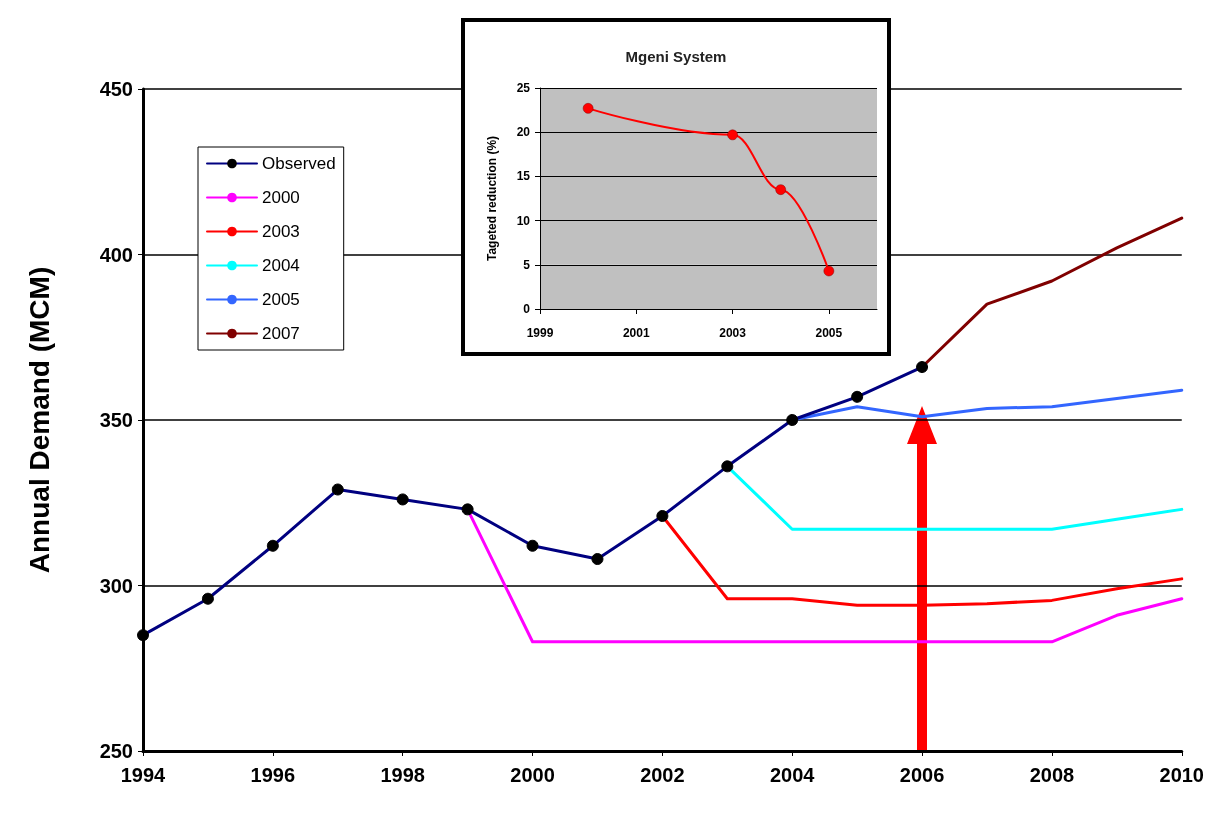 This screenshot has height=814, width=1215. What do you see at coordinates (540, 333) in the screenshot?
I see `x-tick-label: 1999` at bounding box center [540, 333].